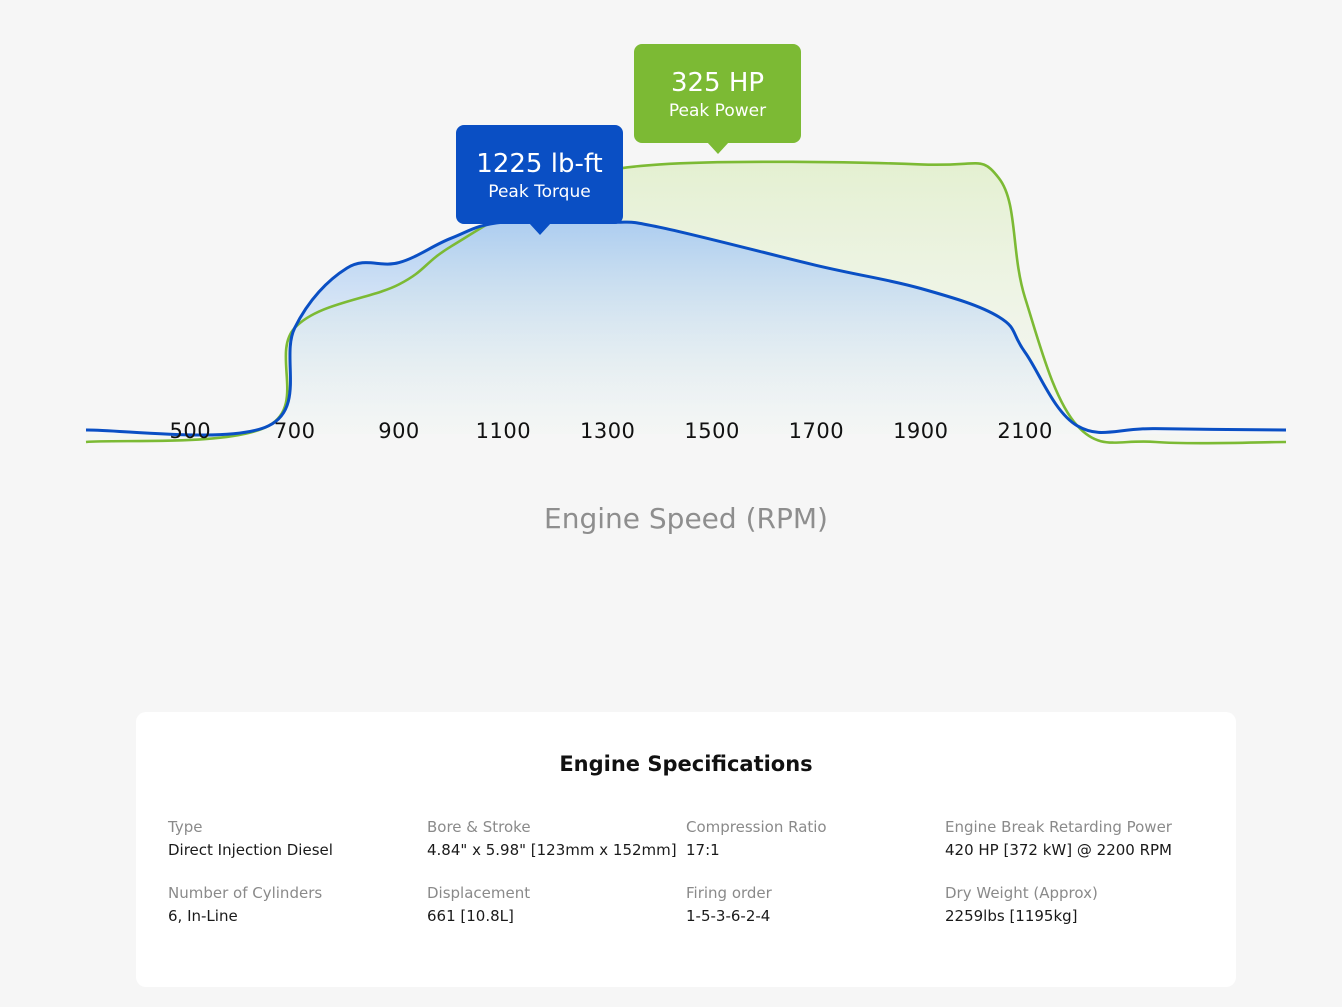 The height and width of the screenshot is (1007, 1342). Describe the element at coordinates (1011, 916) in the screenshot. I see `spec-value: 2259lbs [1195kg]` at that location.